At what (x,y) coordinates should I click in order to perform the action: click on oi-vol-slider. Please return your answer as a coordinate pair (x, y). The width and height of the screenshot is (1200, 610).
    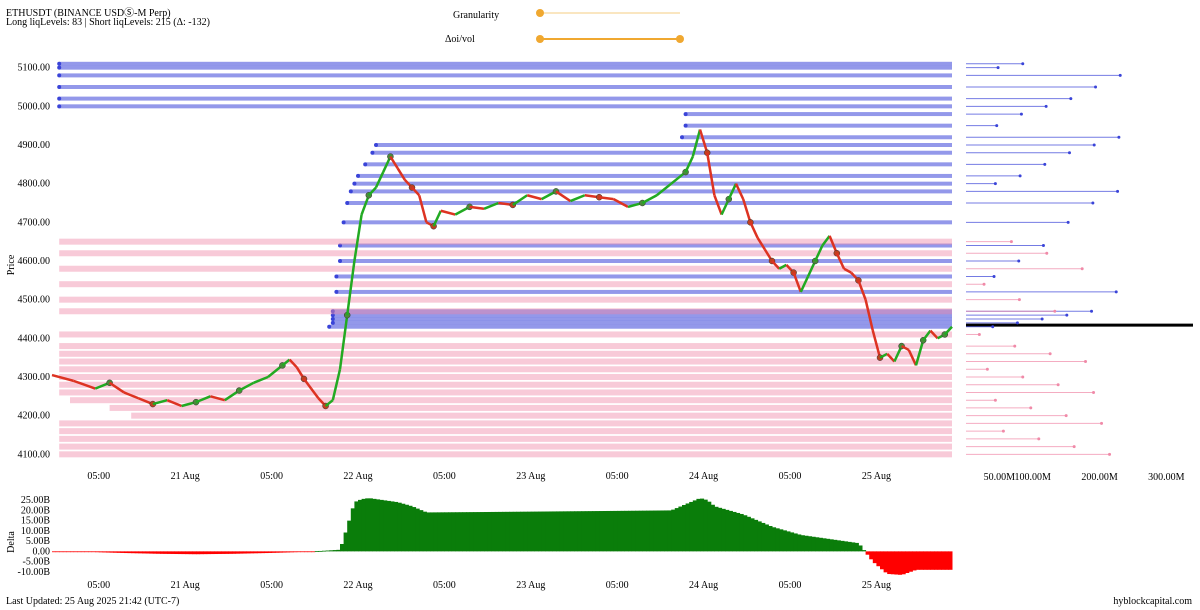
    Looking at the image, I should click on (610, 39).